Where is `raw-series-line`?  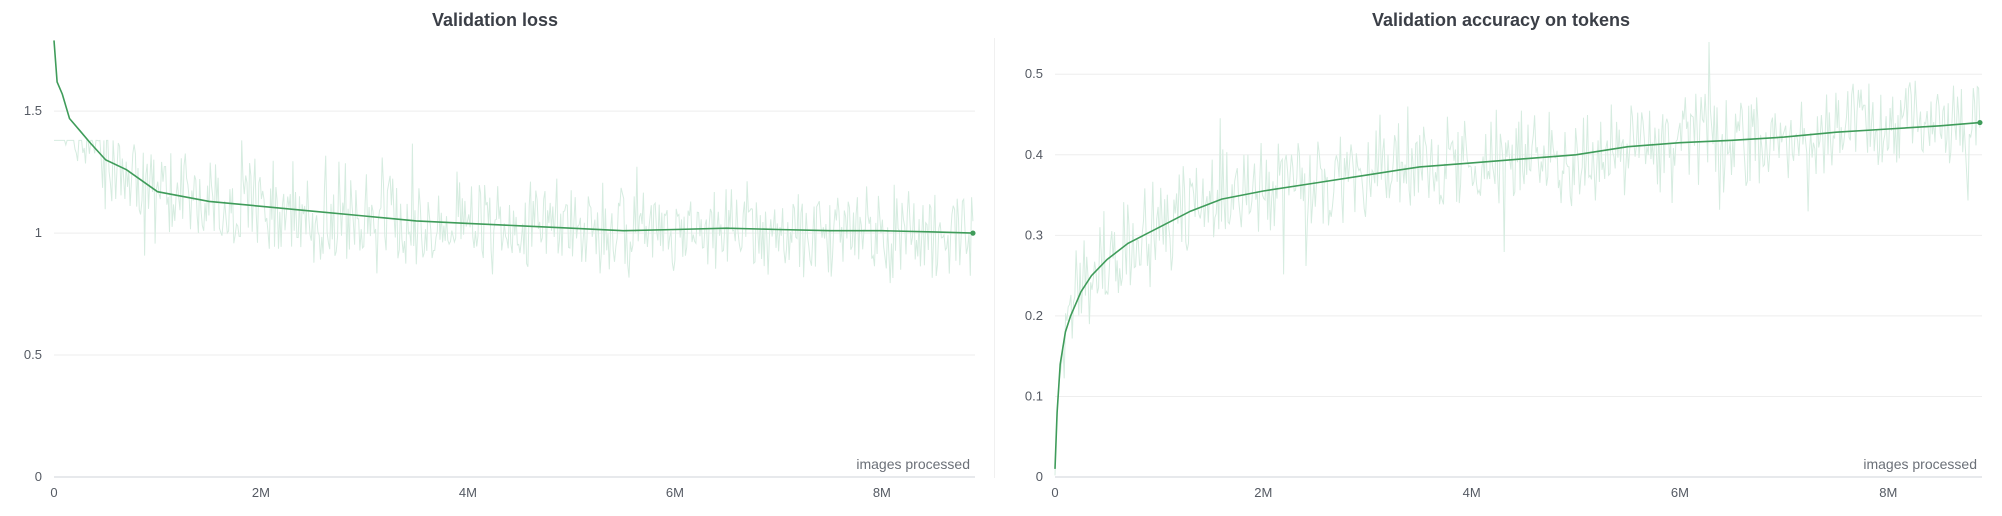 raw-series-line is located at coordinates (514, 211).